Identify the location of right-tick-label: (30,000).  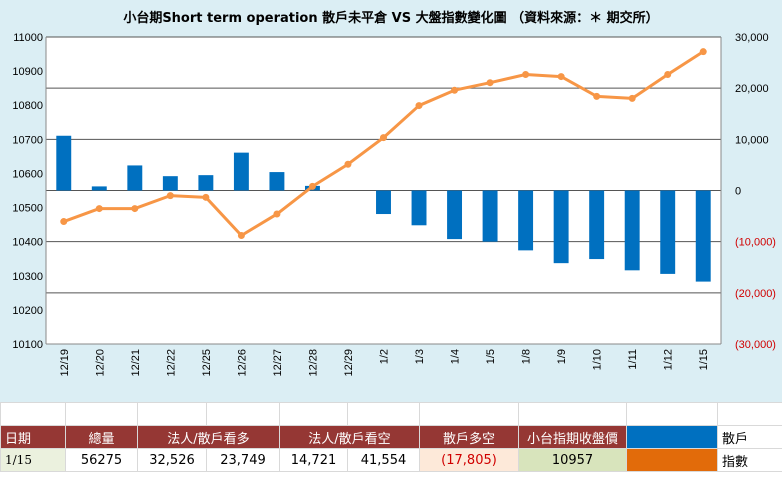
(755, 345).